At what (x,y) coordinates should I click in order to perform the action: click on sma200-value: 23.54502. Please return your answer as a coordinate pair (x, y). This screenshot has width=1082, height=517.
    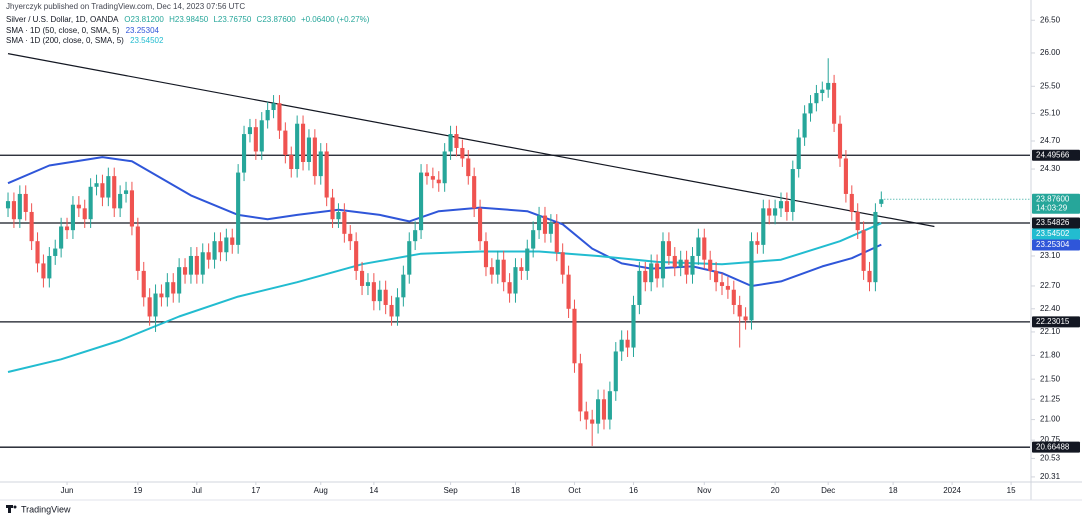
    Looking at the image, I should click on (147, 40).